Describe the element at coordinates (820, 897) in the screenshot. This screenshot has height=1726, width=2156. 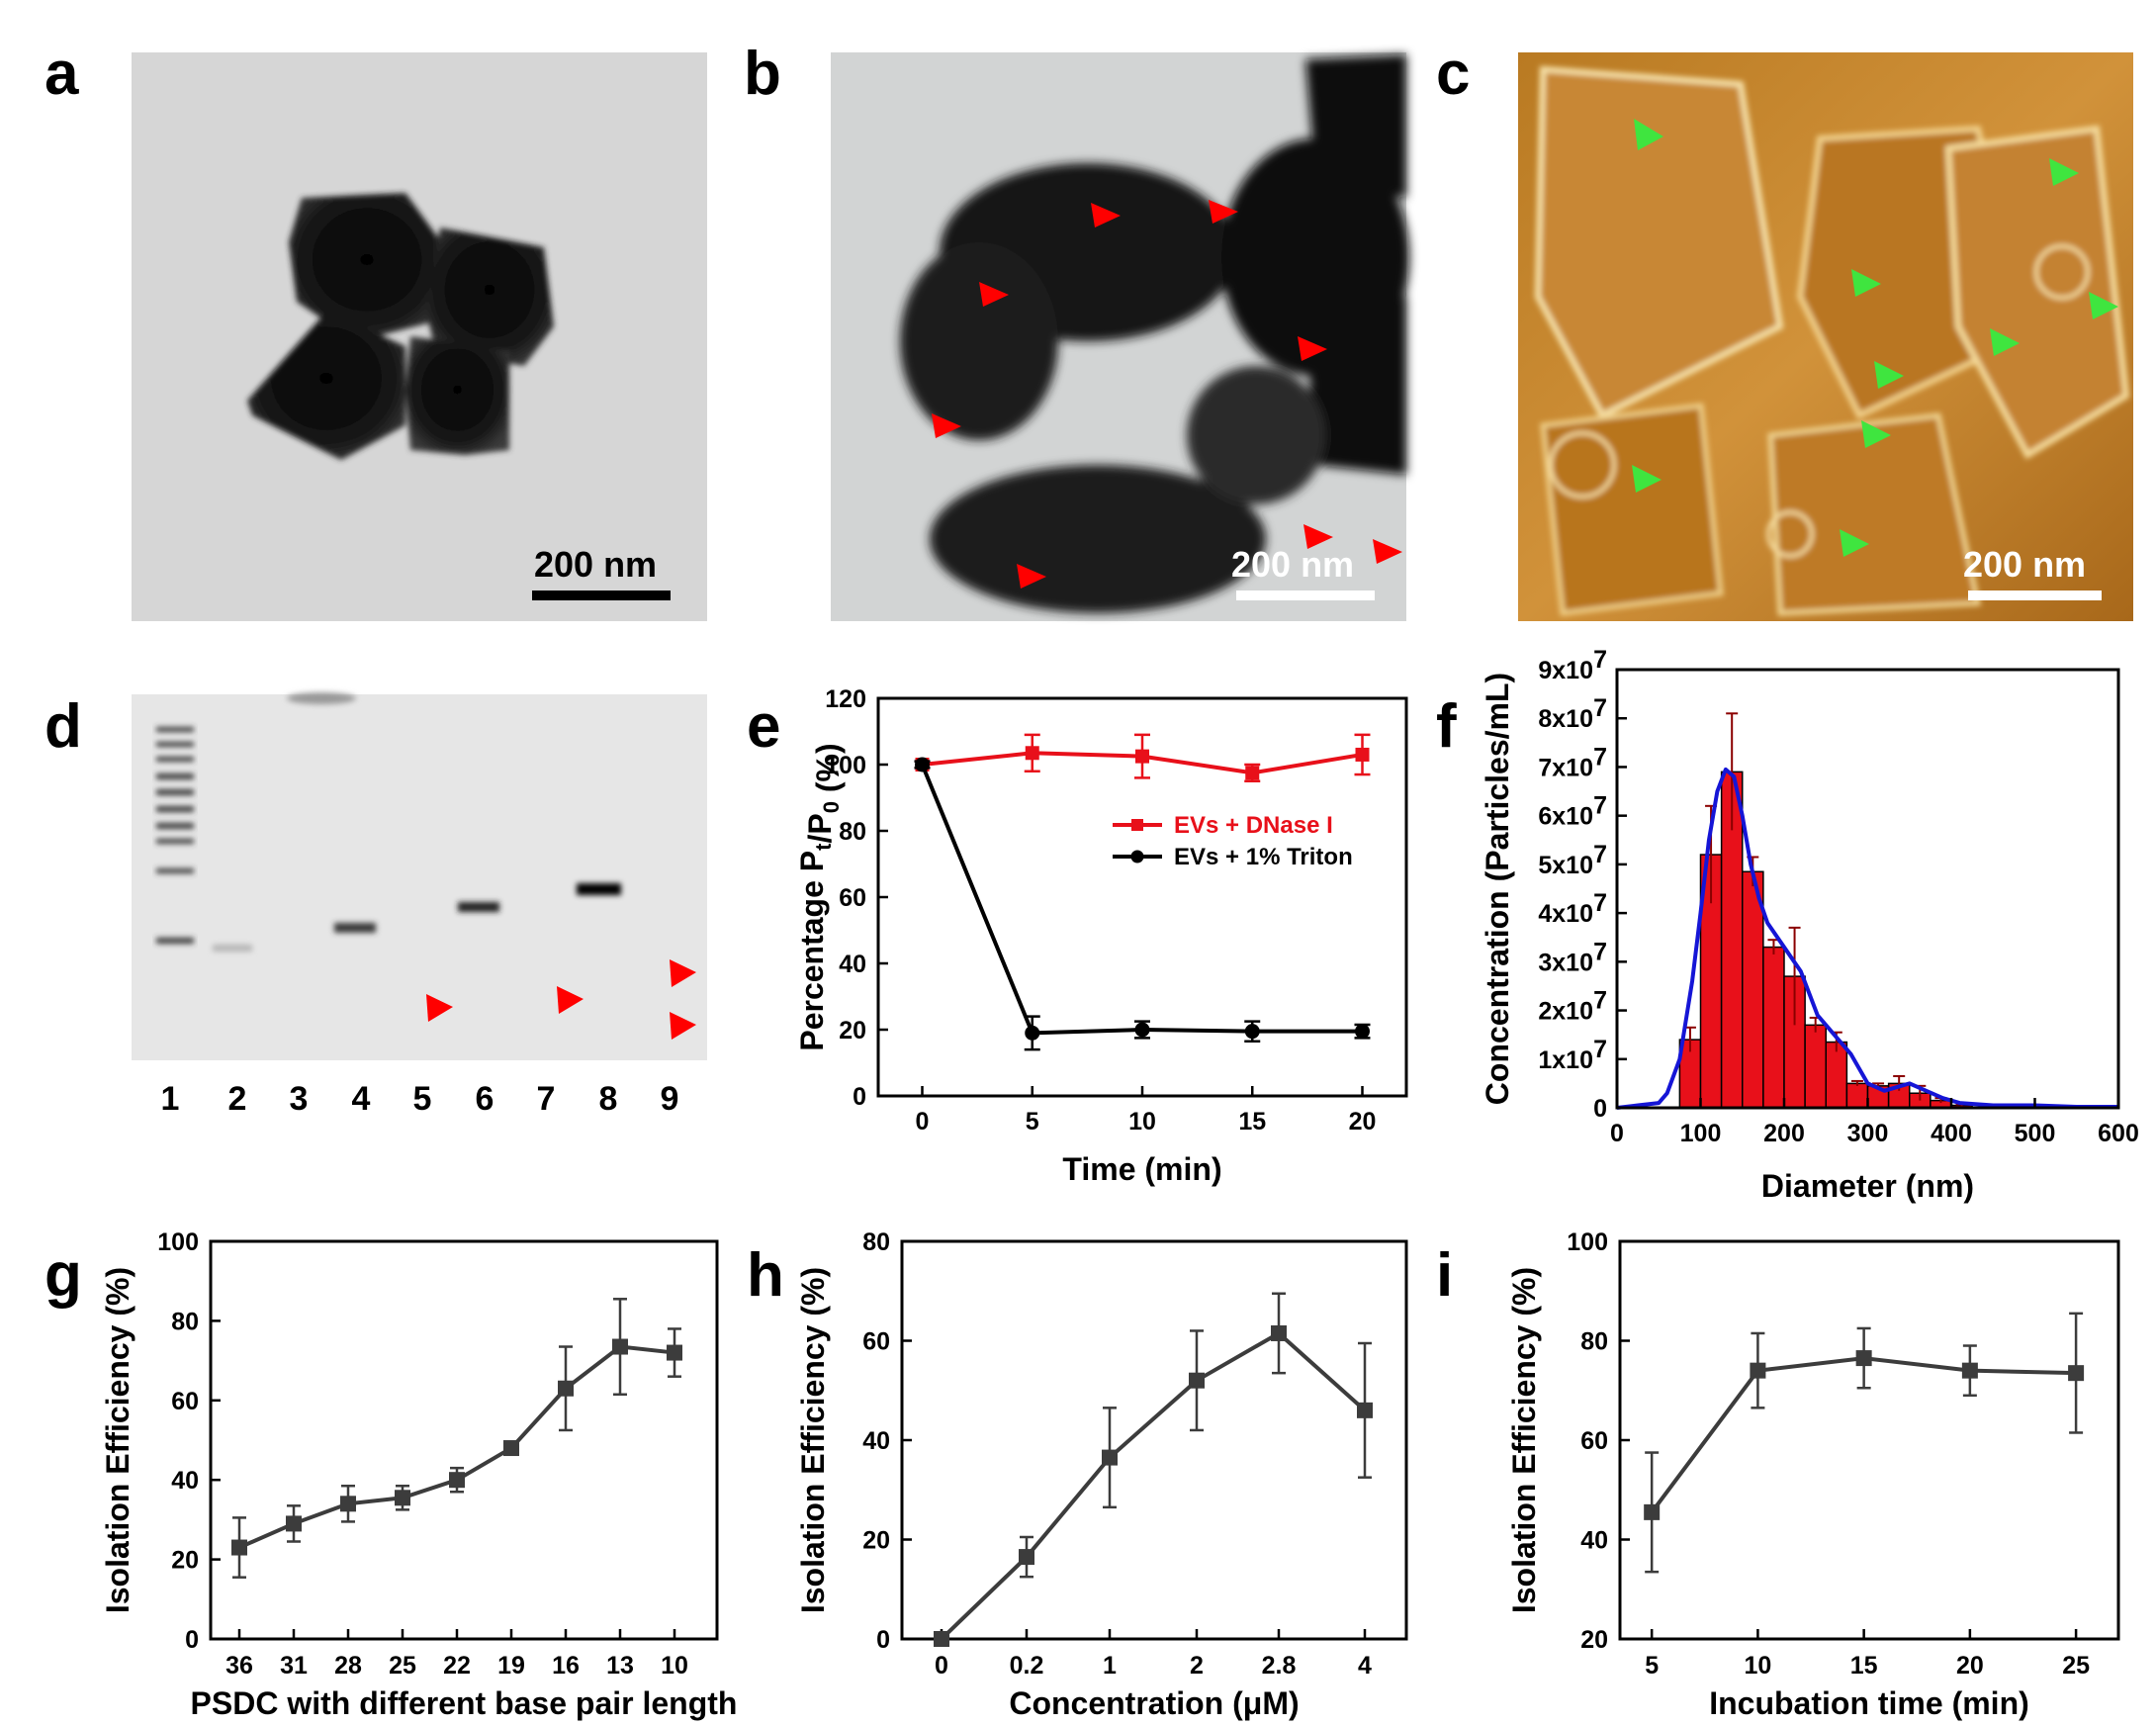
I see `y-axis-label: Percentage Pt/P0 (%)` at that location.